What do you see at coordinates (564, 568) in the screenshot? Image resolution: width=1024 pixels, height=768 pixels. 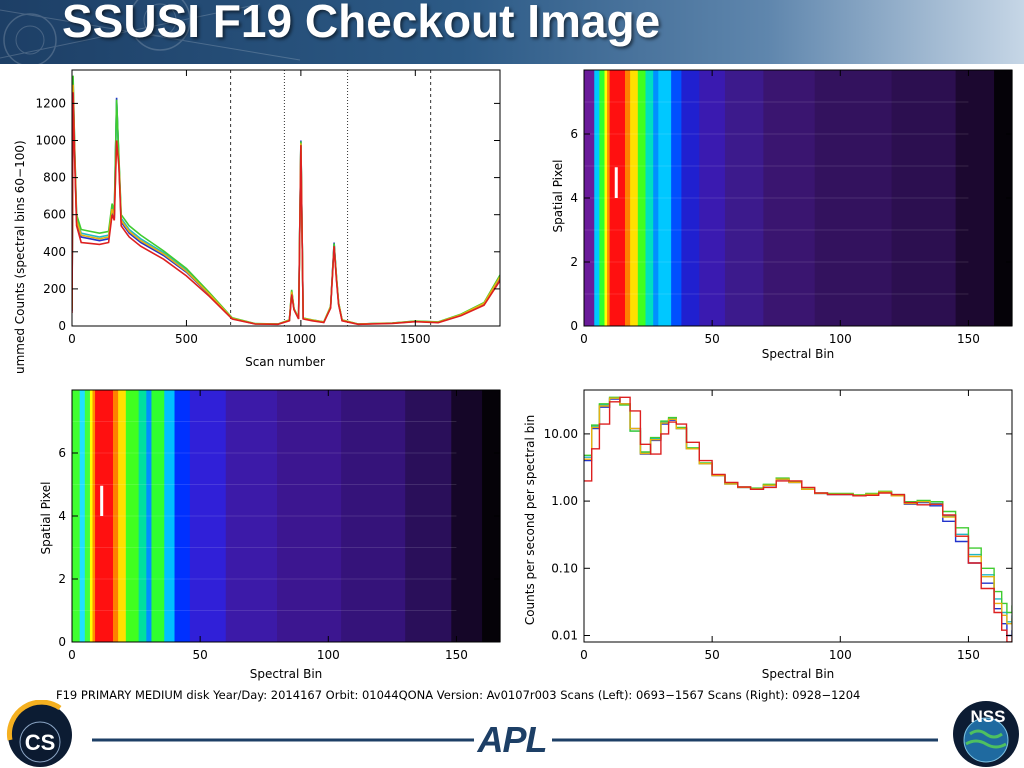 I see `y-tick-label: 0.10` at bounding box center [564, 568].